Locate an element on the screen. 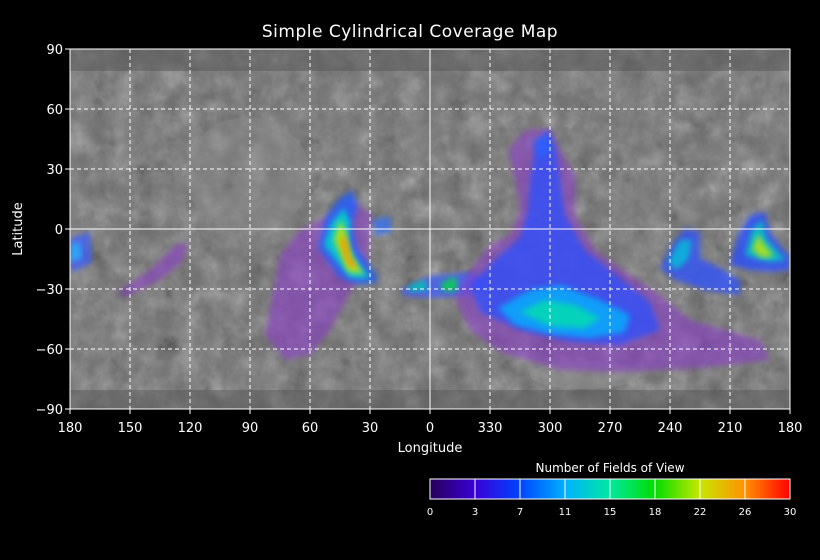 Image resolution: width=820 pixels, height=560 pixels. colorbar-tick-label: 18 is located at coordinates (655, 512).